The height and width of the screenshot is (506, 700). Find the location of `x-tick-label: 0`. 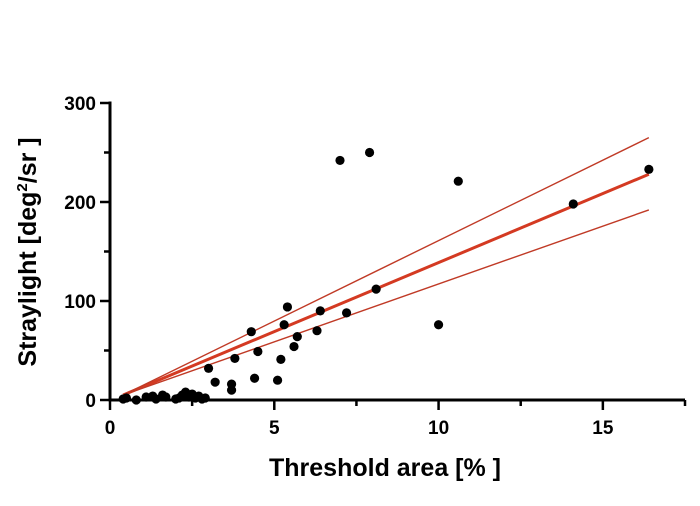

x-tick-label: 0 is located at coordinates (110, 428).